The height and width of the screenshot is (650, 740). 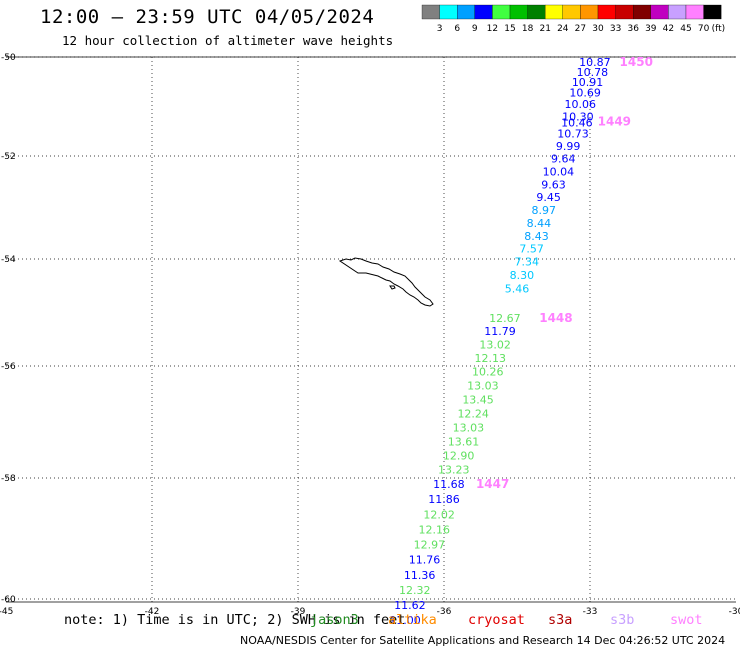 I want to click on scale-tick-label: 21, so click(x=544, y=29).